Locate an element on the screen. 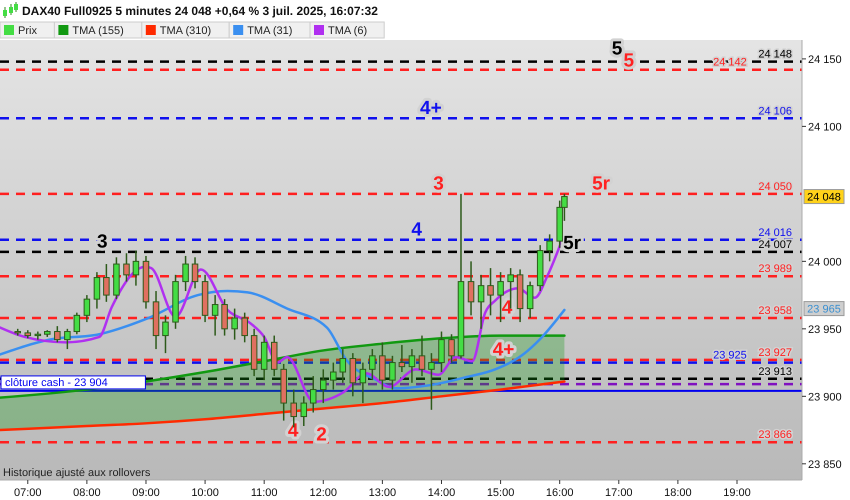 This screenshot has height=500, width=850. y-tick-label: 24 100 is located at coordinates (825, 127).